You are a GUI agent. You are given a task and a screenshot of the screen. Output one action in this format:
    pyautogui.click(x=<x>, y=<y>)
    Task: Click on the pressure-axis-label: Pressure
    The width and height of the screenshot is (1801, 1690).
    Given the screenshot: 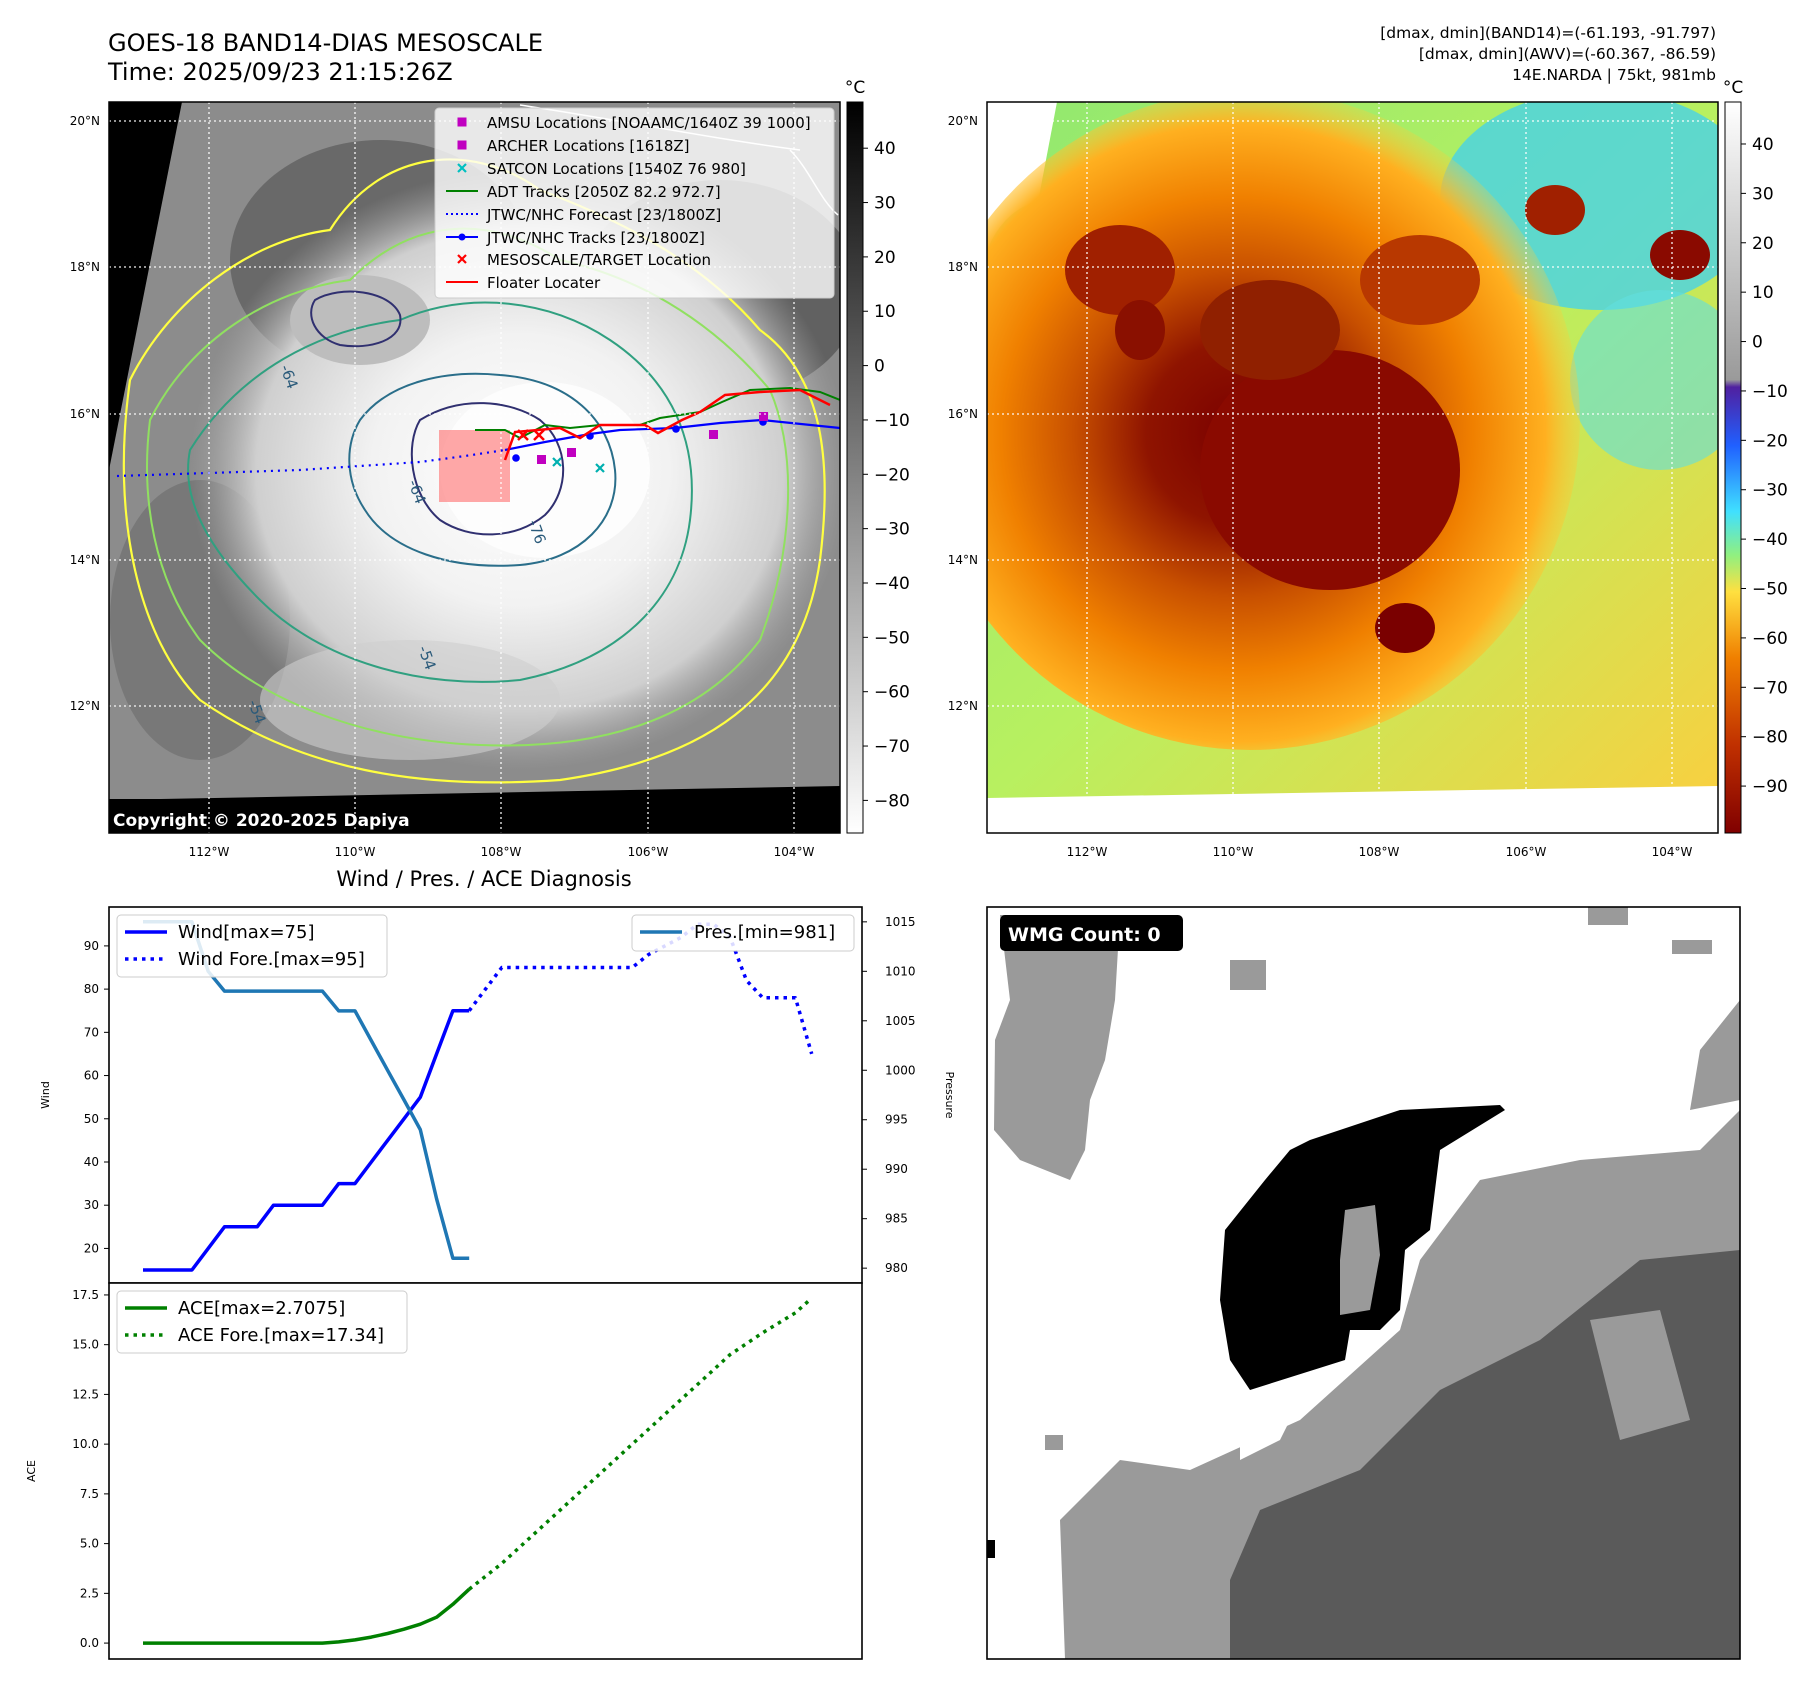 What is the action you would take?
    pyautogui.click(x=949, y=1095)
    